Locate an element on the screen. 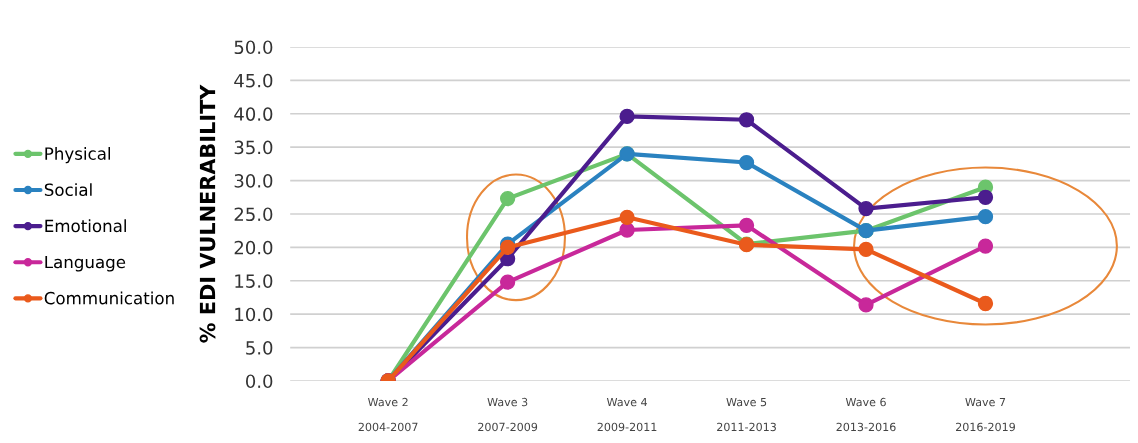 This screenshot has width=1138, height=443. category-label: Wave 6 2013-2016 is located at coordinates (866, 414).